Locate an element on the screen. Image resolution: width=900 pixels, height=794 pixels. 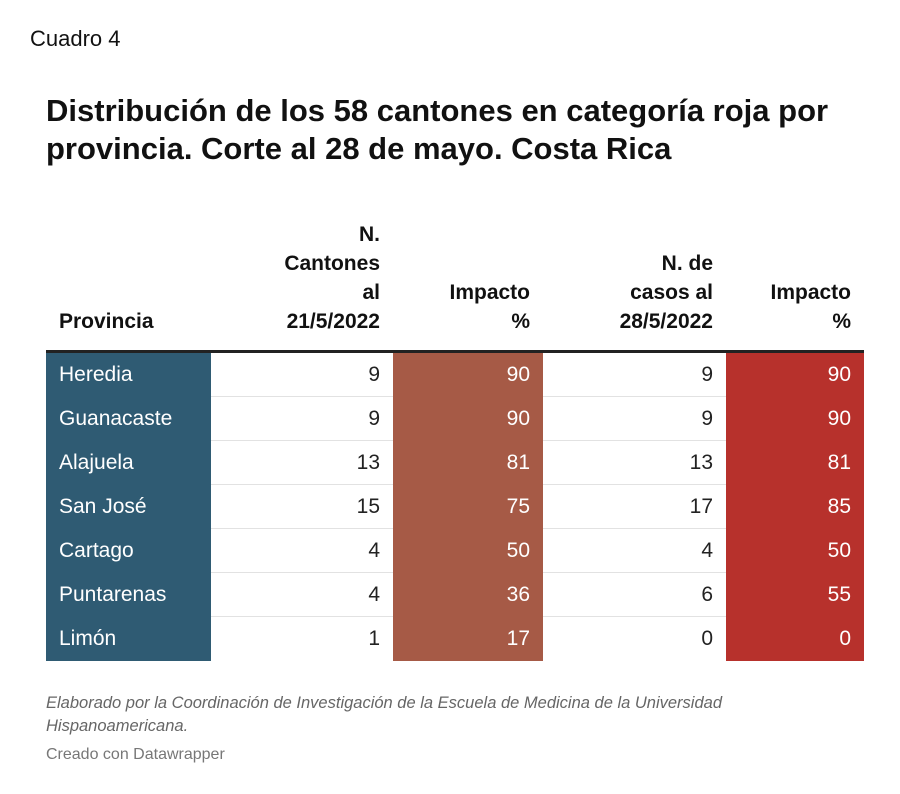
header-impacto-21: Impacto% is located at coordinates (468, 286).